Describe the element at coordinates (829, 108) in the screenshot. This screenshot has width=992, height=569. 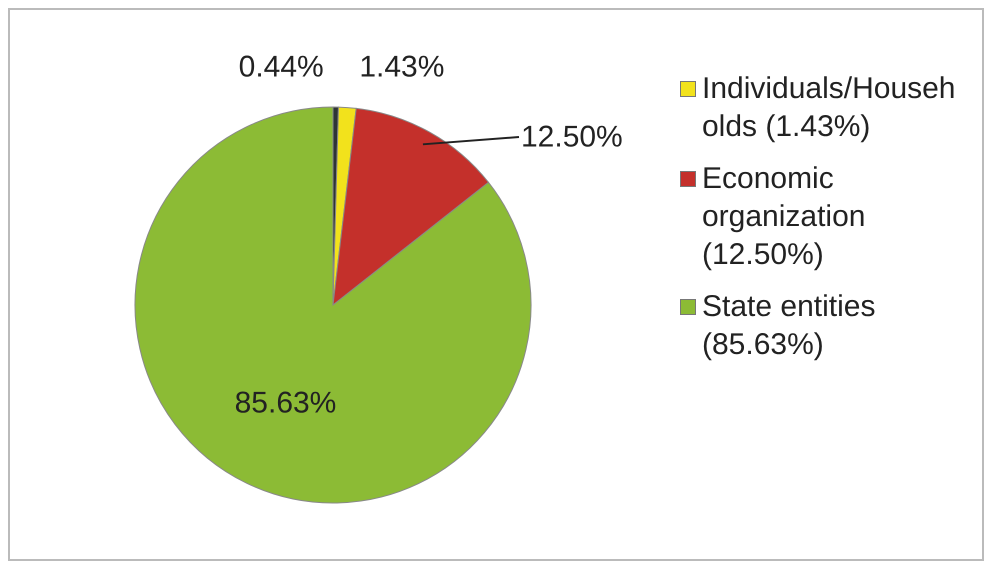
I see `legend-label: Individuals/Households (1.43%)` at that location.